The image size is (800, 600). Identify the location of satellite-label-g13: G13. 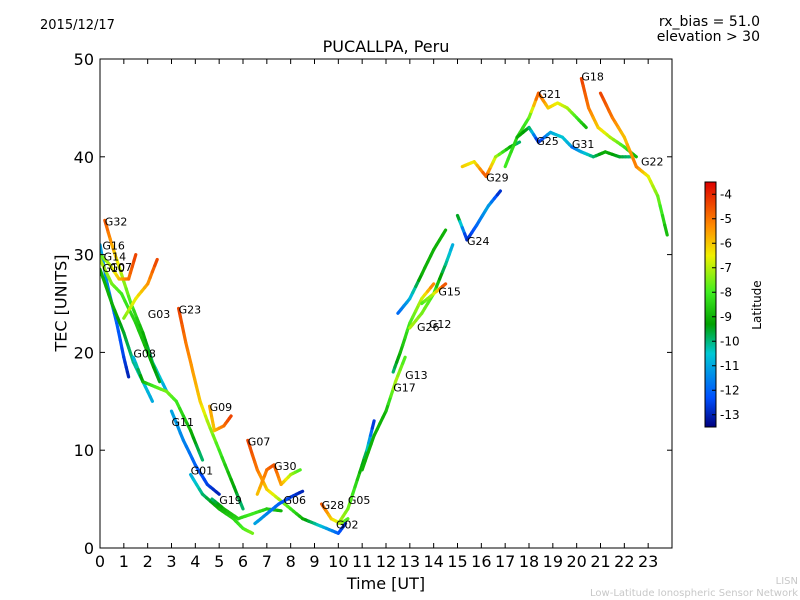
(416, 375).